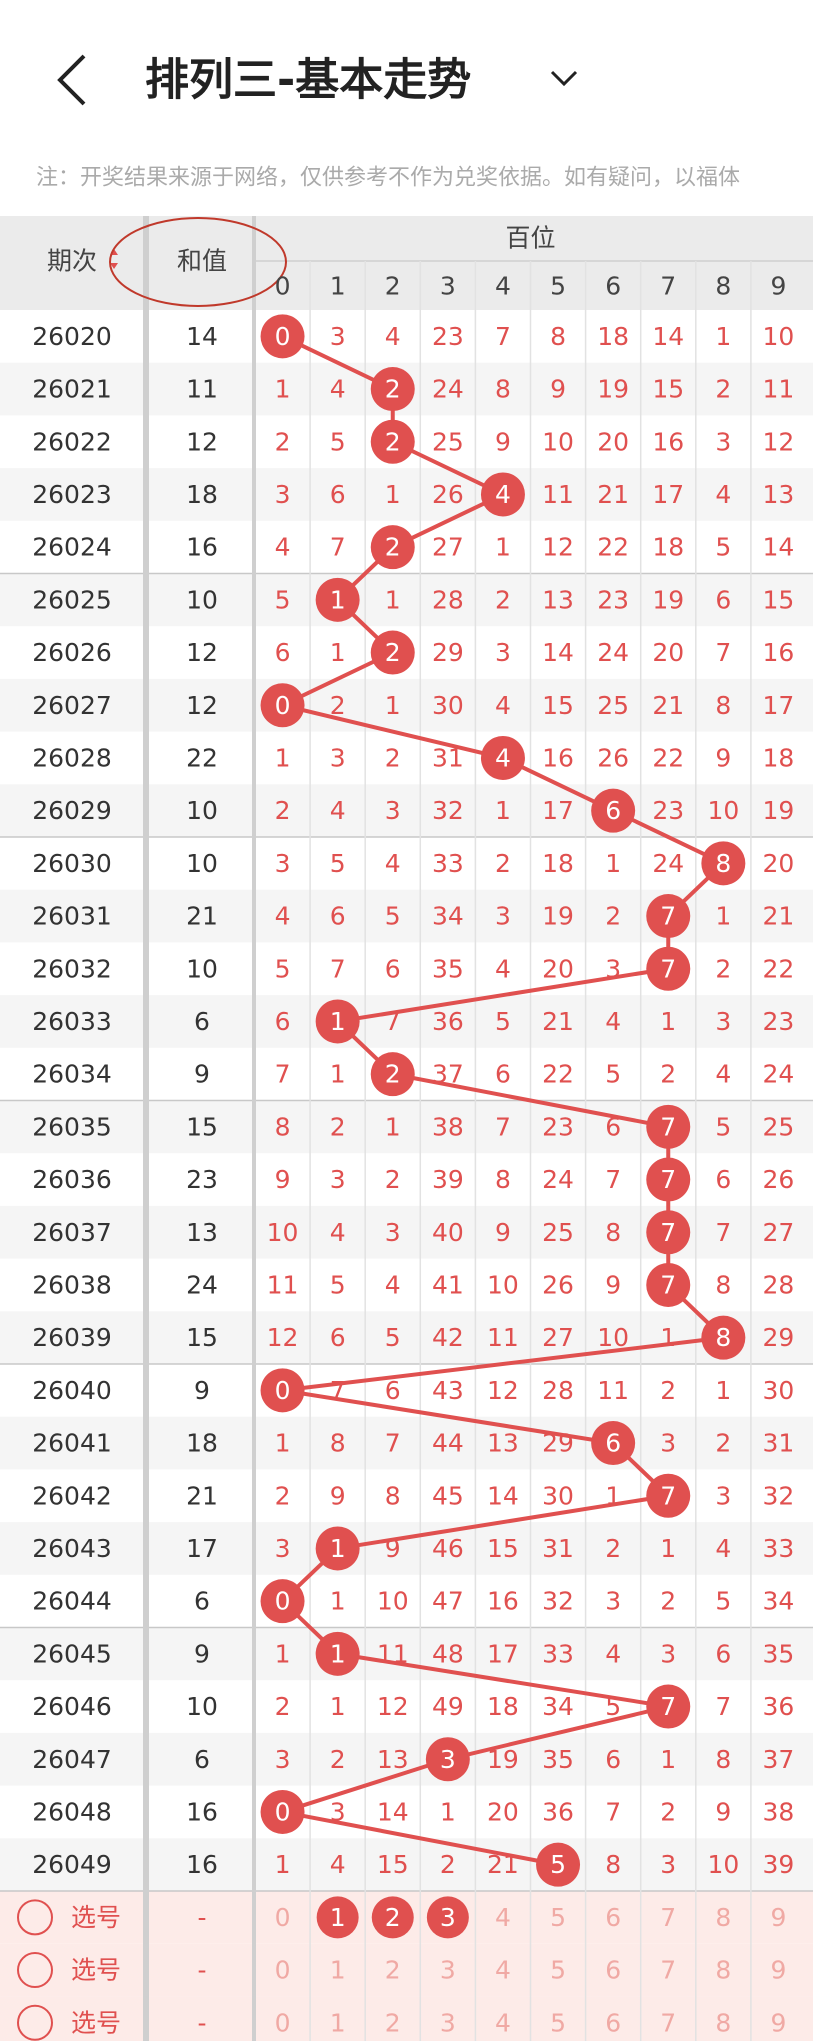  Describe the element at coordinates (202, 1548) in the screenshot. I see `sum: 17` at that location.